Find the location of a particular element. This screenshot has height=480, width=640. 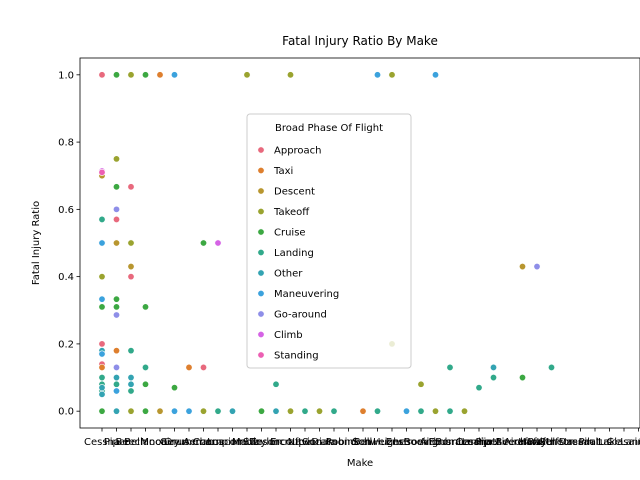

x-tick-label-19: Schweizer is located at coordinates (378, 442).